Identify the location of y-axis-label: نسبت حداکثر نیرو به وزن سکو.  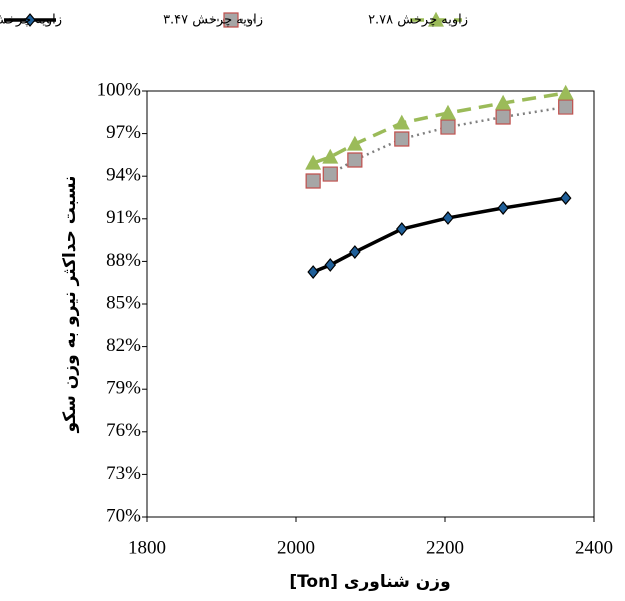
(70, 305).